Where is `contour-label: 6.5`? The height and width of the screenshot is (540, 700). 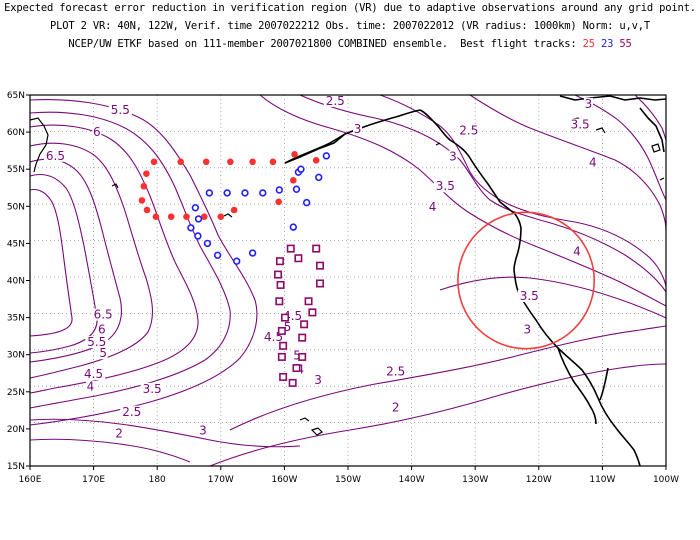 contour-label: 6.5 is located at coordinates (103, 315).